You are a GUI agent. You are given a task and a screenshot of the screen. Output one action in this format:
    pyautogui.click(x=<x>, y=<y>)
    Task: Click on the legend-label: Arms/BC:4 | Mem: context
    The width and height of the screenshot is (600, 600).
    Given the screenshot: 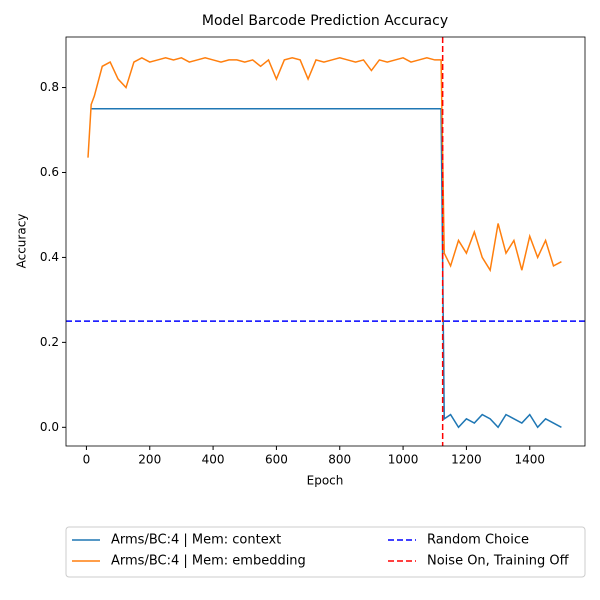 What is the action you would take?
    pyautogui.click(x=196, y=540)
    